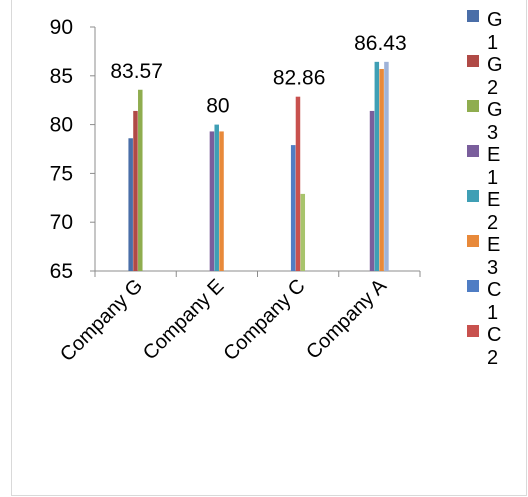 The width and height of the screenshot is (528, 497). What do you see at coordinates (264, 320) in the screenshot?
I see `x-category-label: Company C` at bounding box center [264, 320].